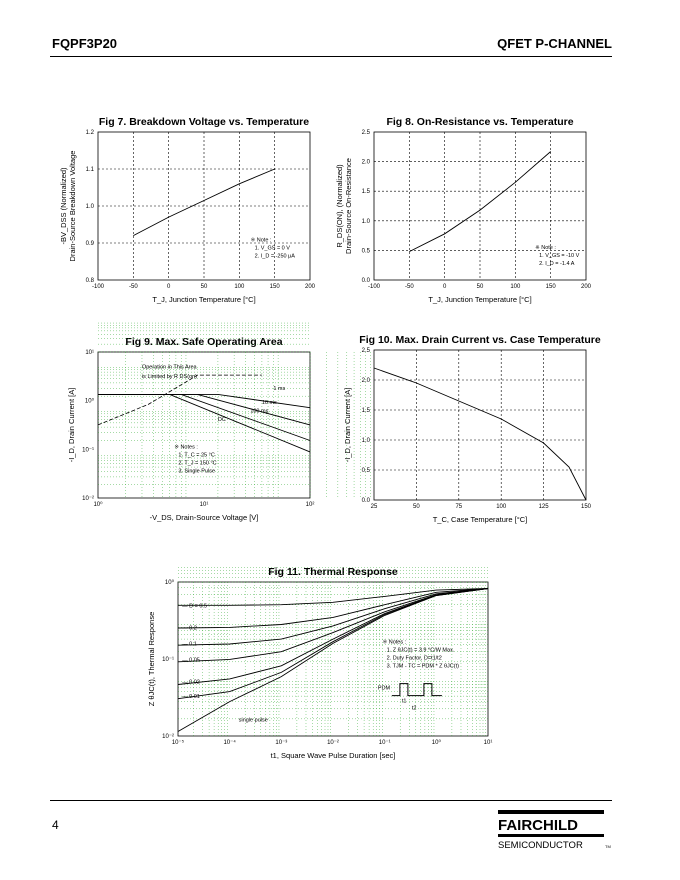 The image size is (680, 880). Describe the element at coordinates (414, 709) in the screenshot. I see `fig11-t2-label: t2` at that location.